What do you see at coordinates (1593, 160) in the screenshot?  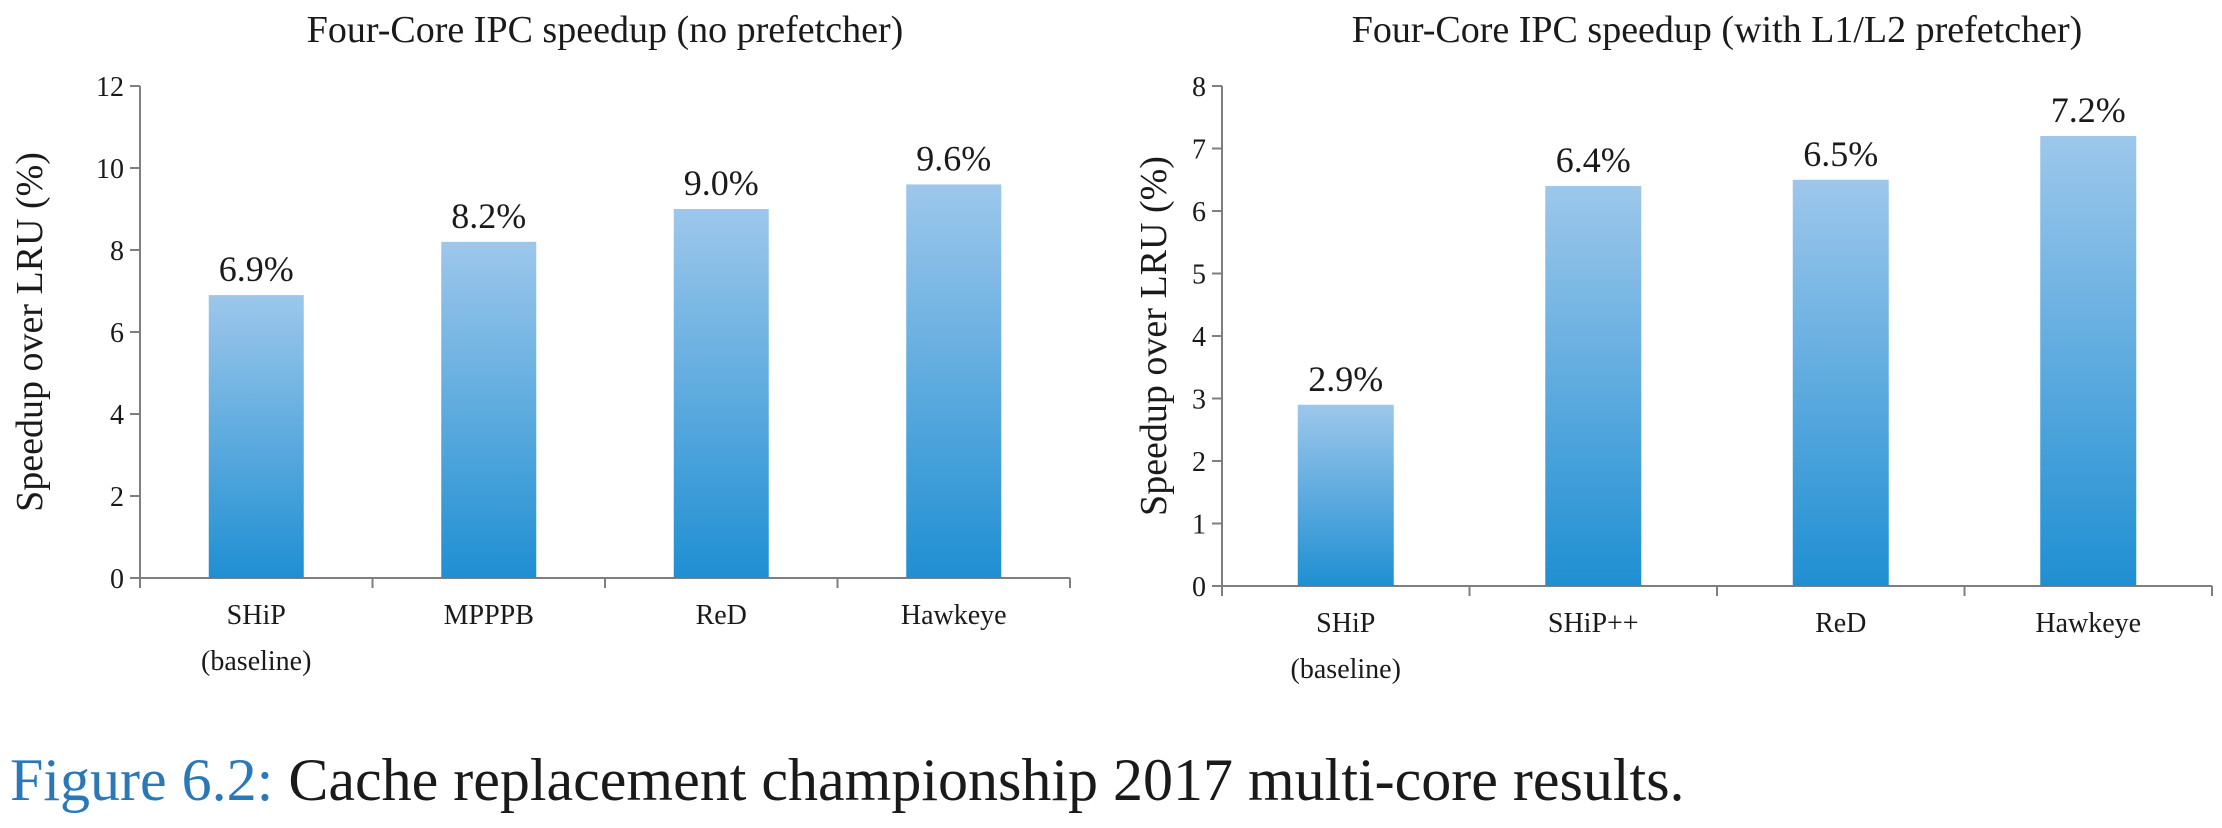 I see `data-label: 6.4%` at bounding box center [1593, 160].